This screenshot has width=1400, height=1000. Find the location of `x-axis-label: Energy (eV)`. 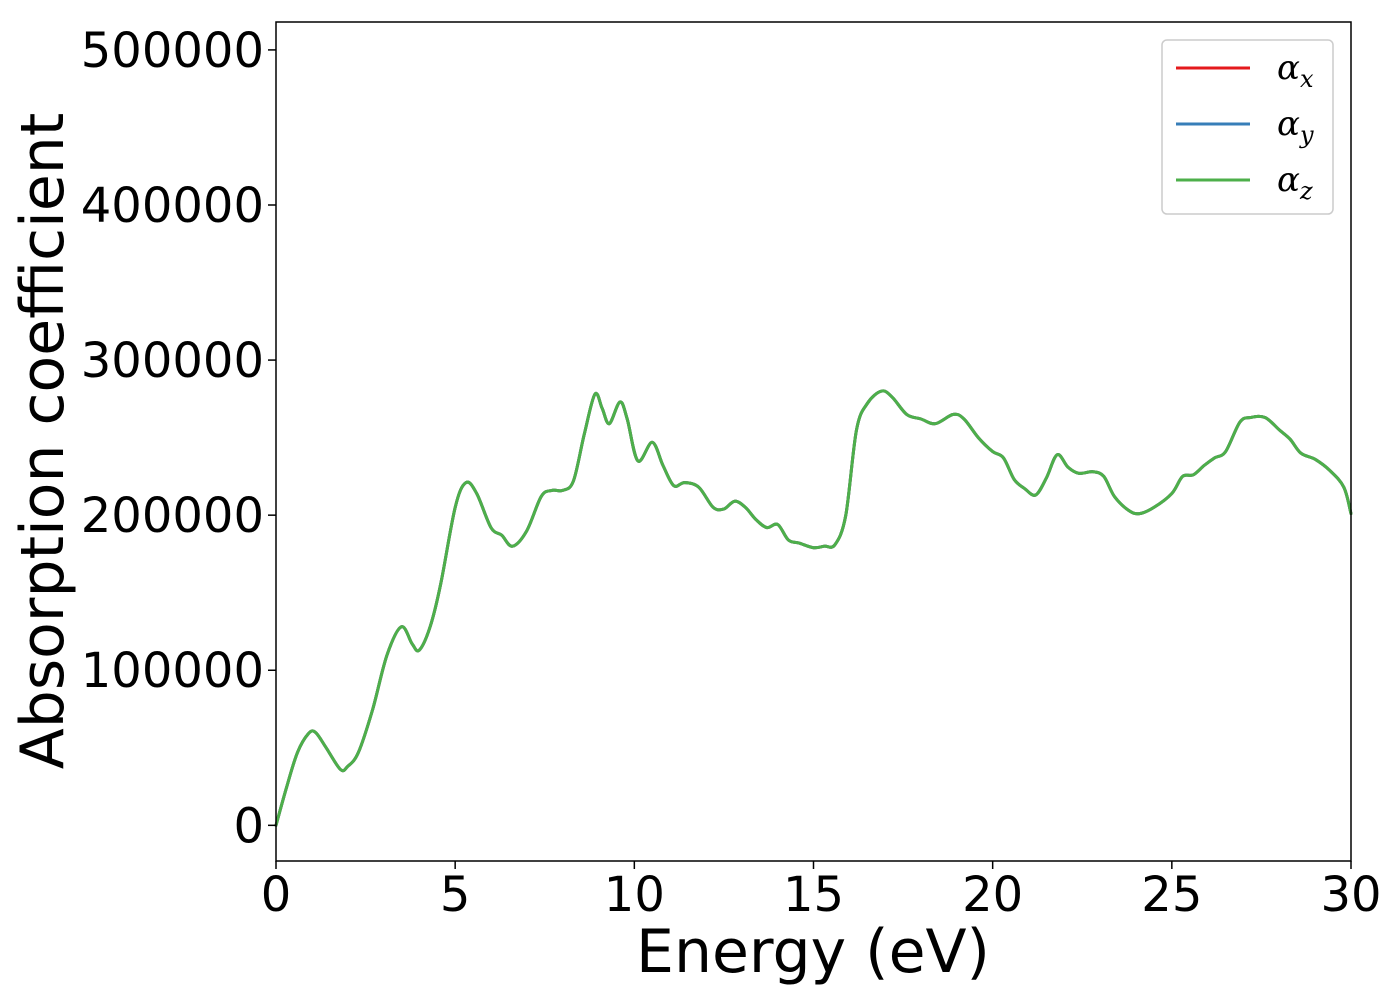

x-axis-label: Energy (eV) is located at coordinates (813, 952).